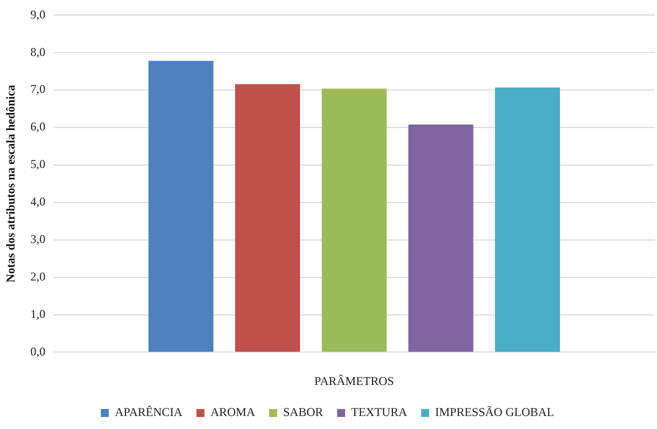 The height and width of the screenshot is (429, 657). I want to click on legend-label: APARÊNCIA, so click(148, 412).